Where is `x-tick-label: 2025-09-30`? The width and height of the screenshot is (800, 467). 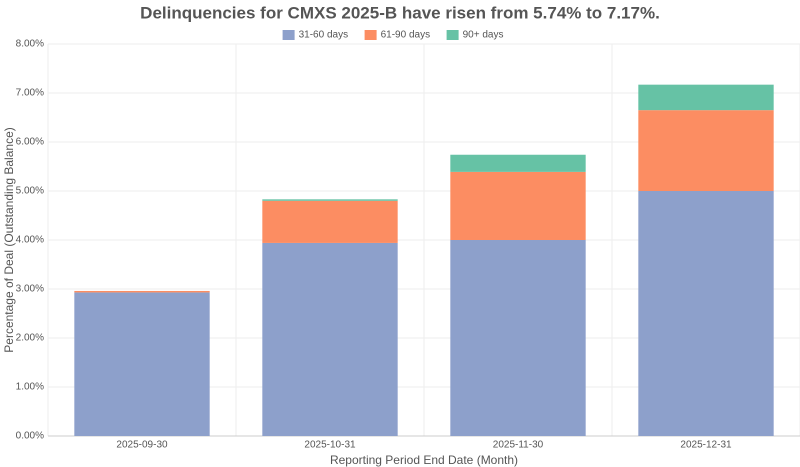
x-tick-label: 2025-09-30 is located at coordinates (142, 445).